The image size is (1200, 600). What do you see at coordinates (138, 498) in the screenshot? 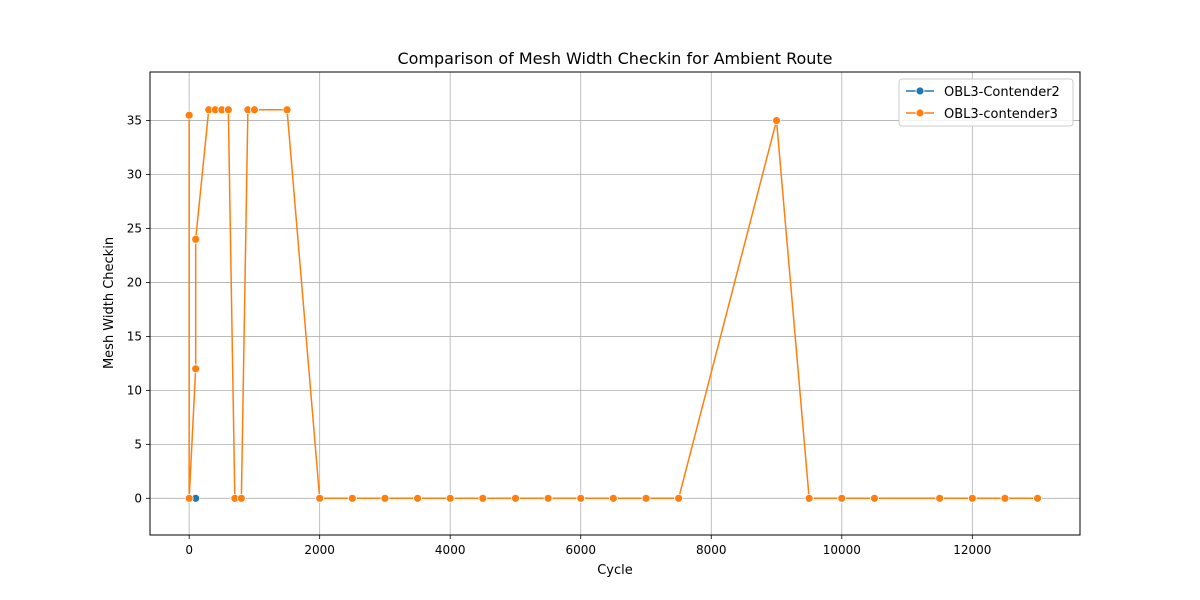
I see `y-tick-label: 0` at bounding box center [138, 498].